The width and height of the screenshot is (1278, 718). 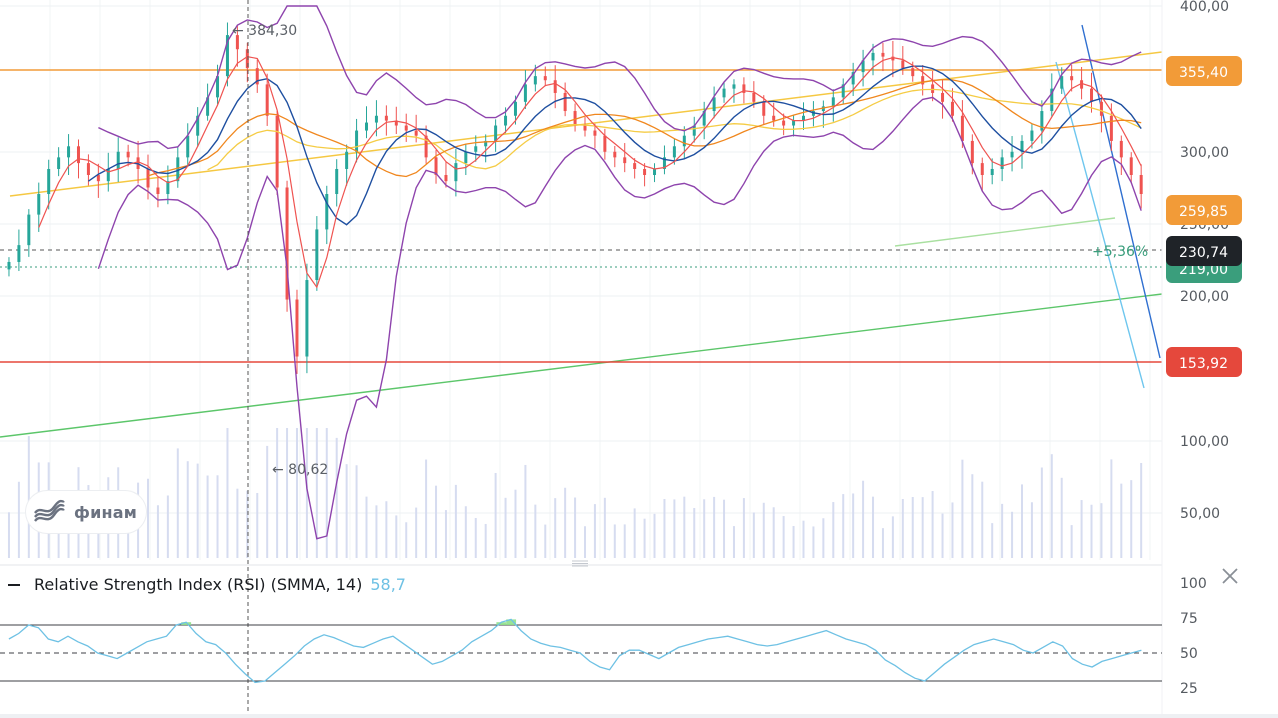 What do you see at coordinates (300, 470) in the screenshot?
I see `low-annotation: ← 80,62` at bounding box center [300, 470].